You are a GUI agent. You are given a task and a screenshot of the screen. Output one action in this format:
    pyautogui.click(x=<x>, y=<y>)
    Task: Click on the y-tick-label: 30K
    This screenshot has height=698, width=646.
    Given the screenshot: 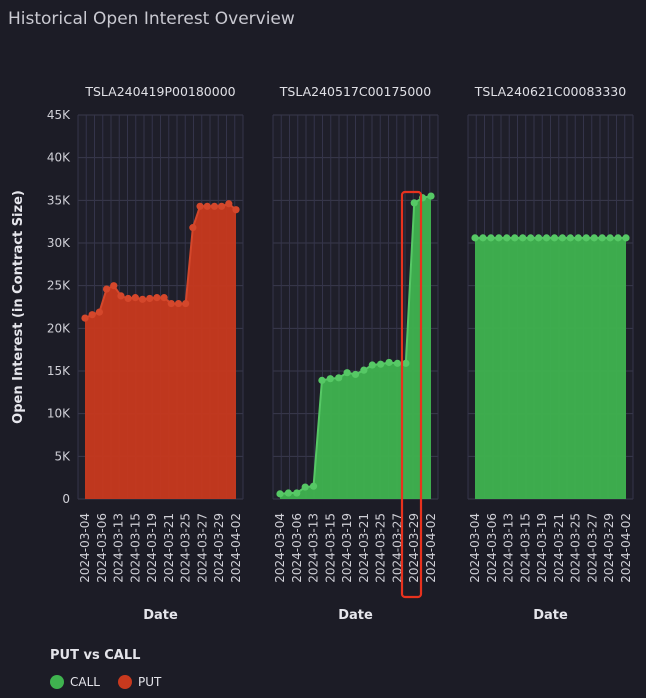 What is the action you would take?
    pyautogui.click(x=59, y=243)
    